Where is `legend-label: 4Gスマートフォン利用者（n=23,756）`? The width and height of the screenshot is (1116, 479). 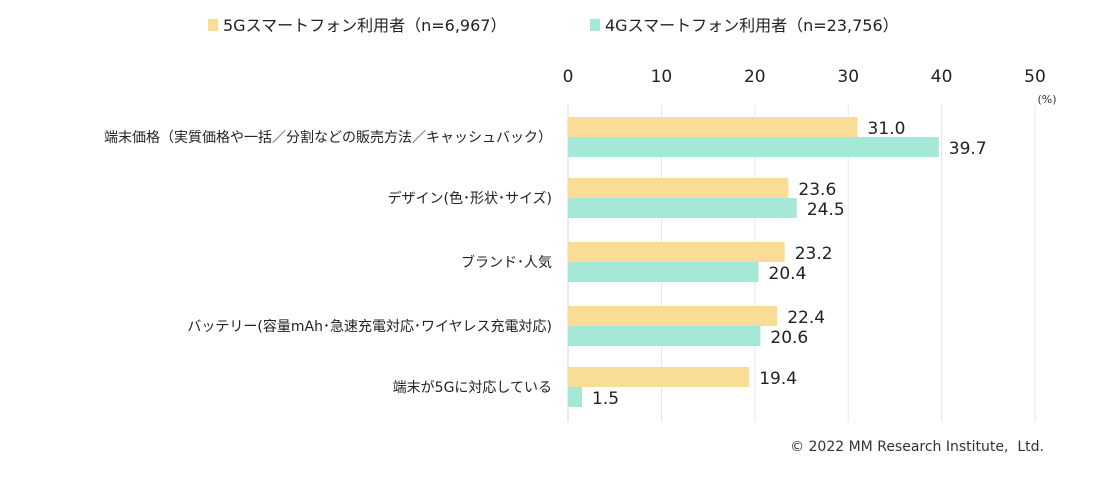
legend-label: 4Gスマートフォン利用者（n=23,756） is located at coordinates (752, 25).